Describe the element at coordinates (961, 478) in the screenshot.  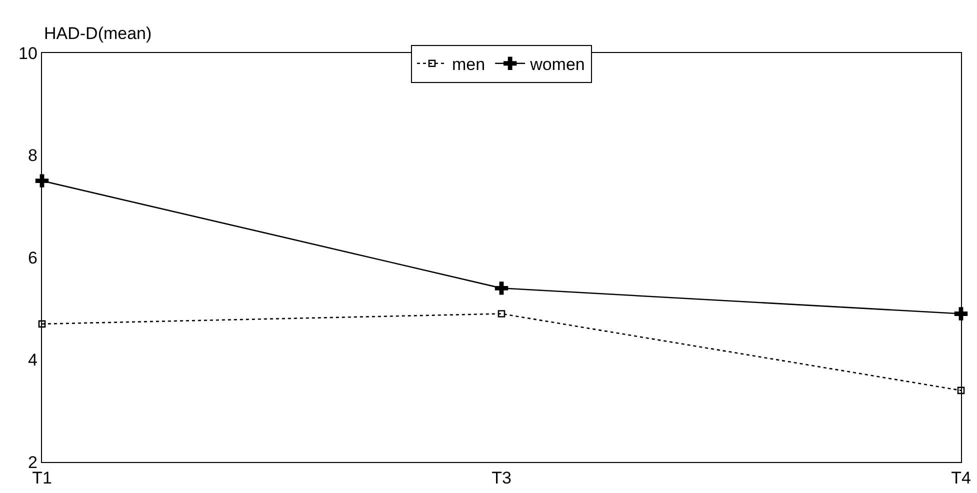
I see `x-tick-label: T4` at that location.